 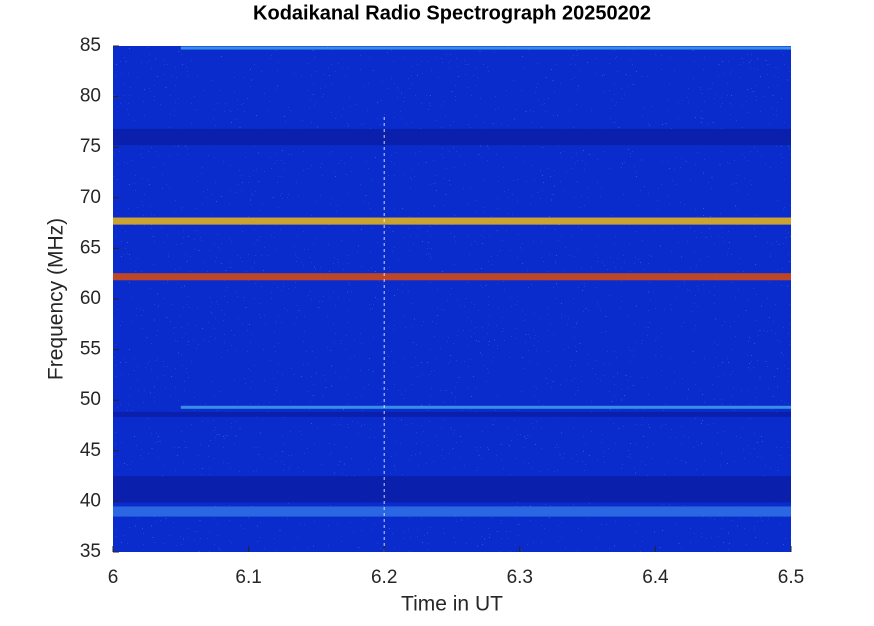 What do you see at coordinates (791, 577) in the screenshot?
I see `x-tick-label: 6.5` at bounding box center [791, 577].